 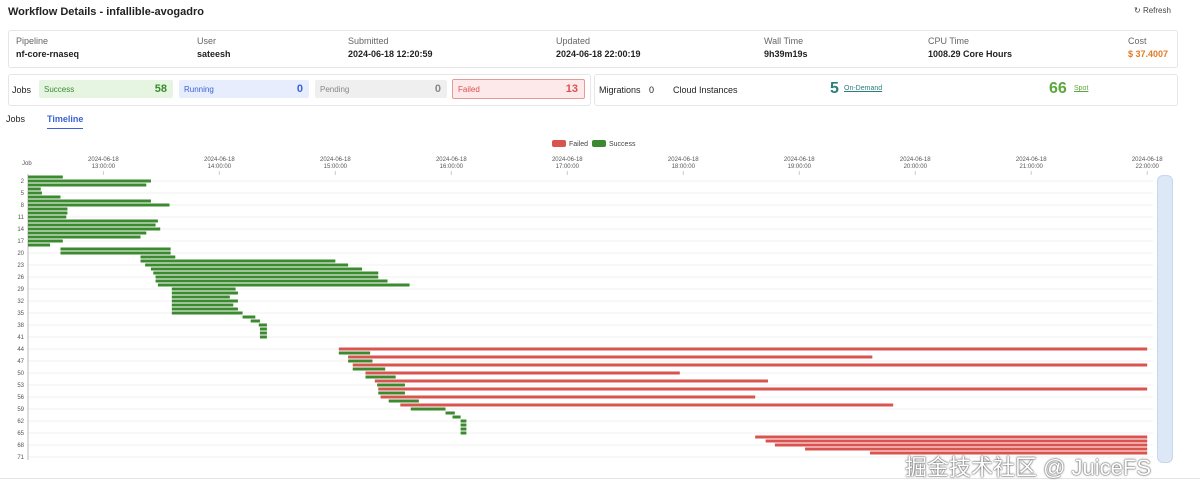 I want to click on status-count: 58, so click(x=160, y=89).